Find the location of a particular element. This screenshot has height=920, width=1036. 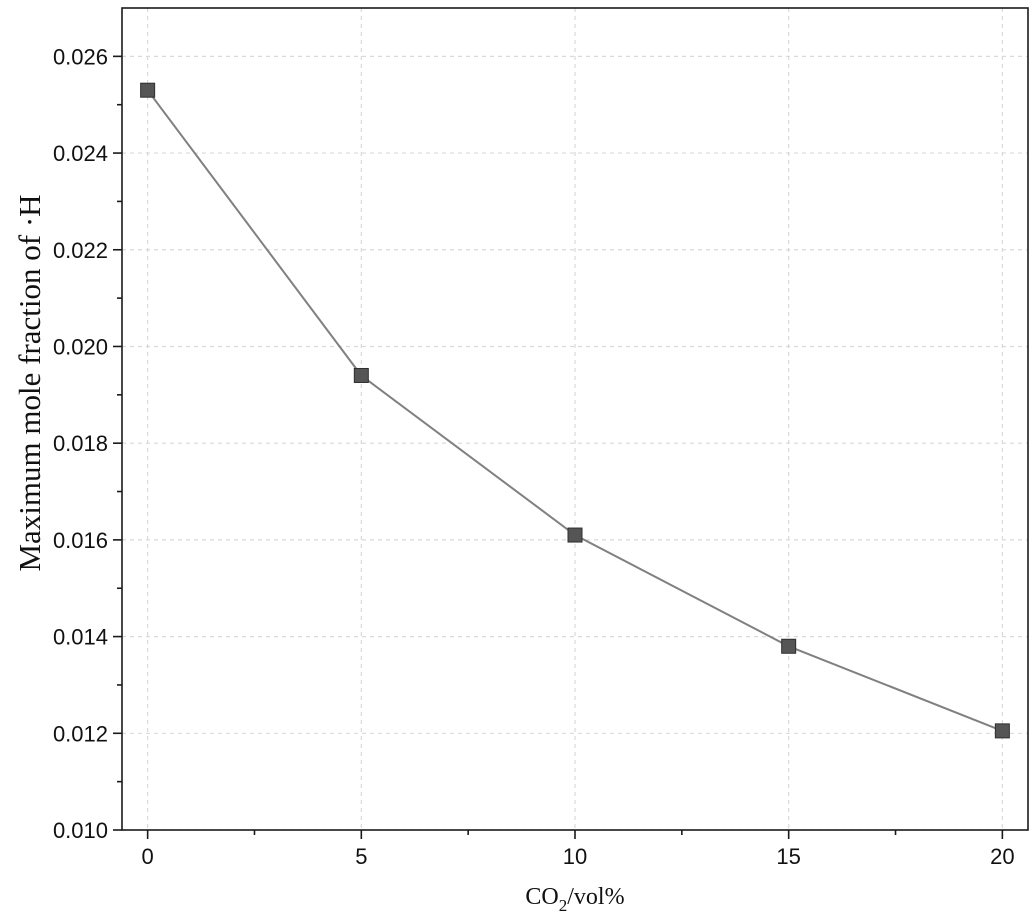

x-axis-title-subscript: 2 is located at coordinates (563, 905).